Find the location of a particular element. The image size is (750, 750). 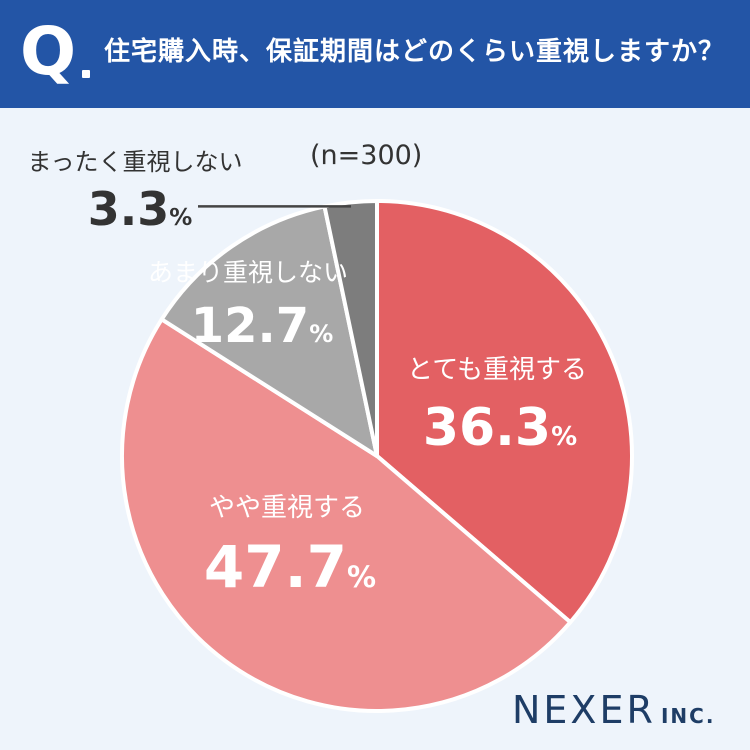

slice-value-4: 3.3% is located at coordinates (140, 209).